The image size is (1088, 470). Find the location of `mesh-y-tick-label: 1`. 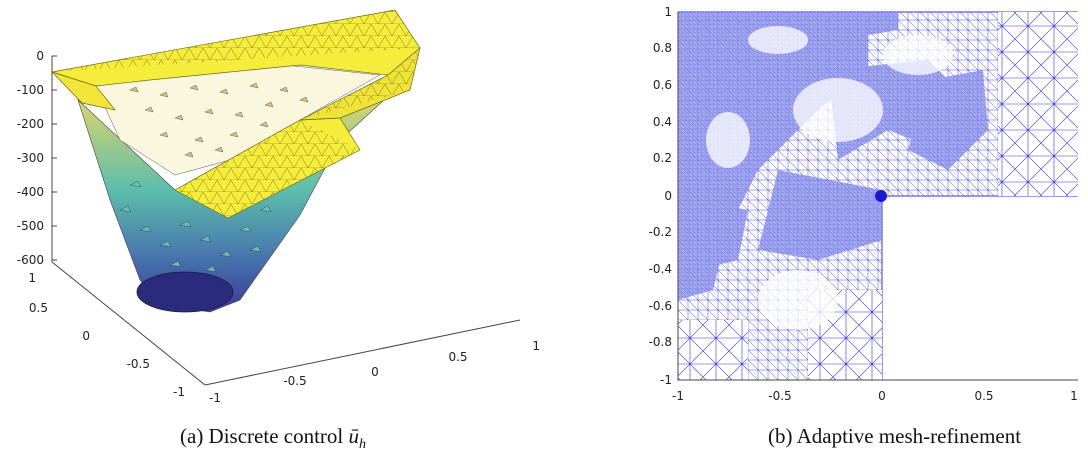

mesh-y-tick-label: 1 is located at coordinates (668, 12).